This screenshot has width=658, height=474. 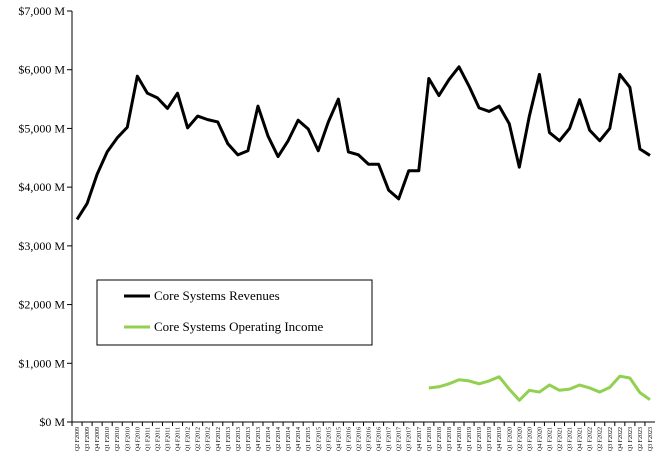 I want to click on x-tick-label: Q2 F2022, so click(x=601, y=439).